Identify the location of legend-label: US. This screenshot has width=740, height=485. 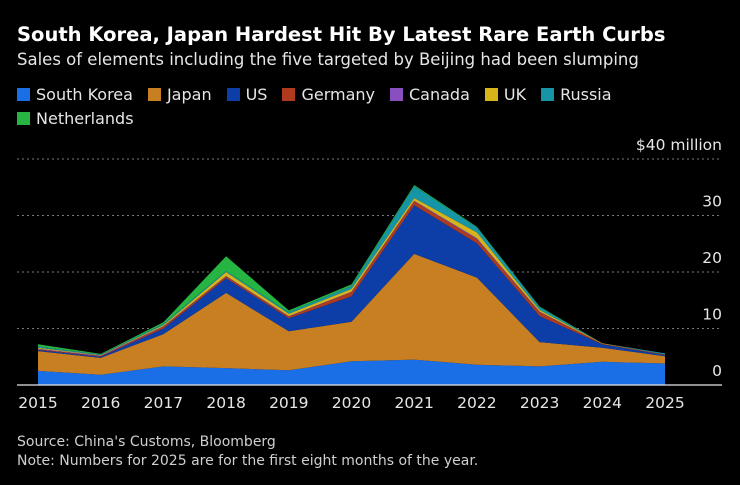
(256, 94).